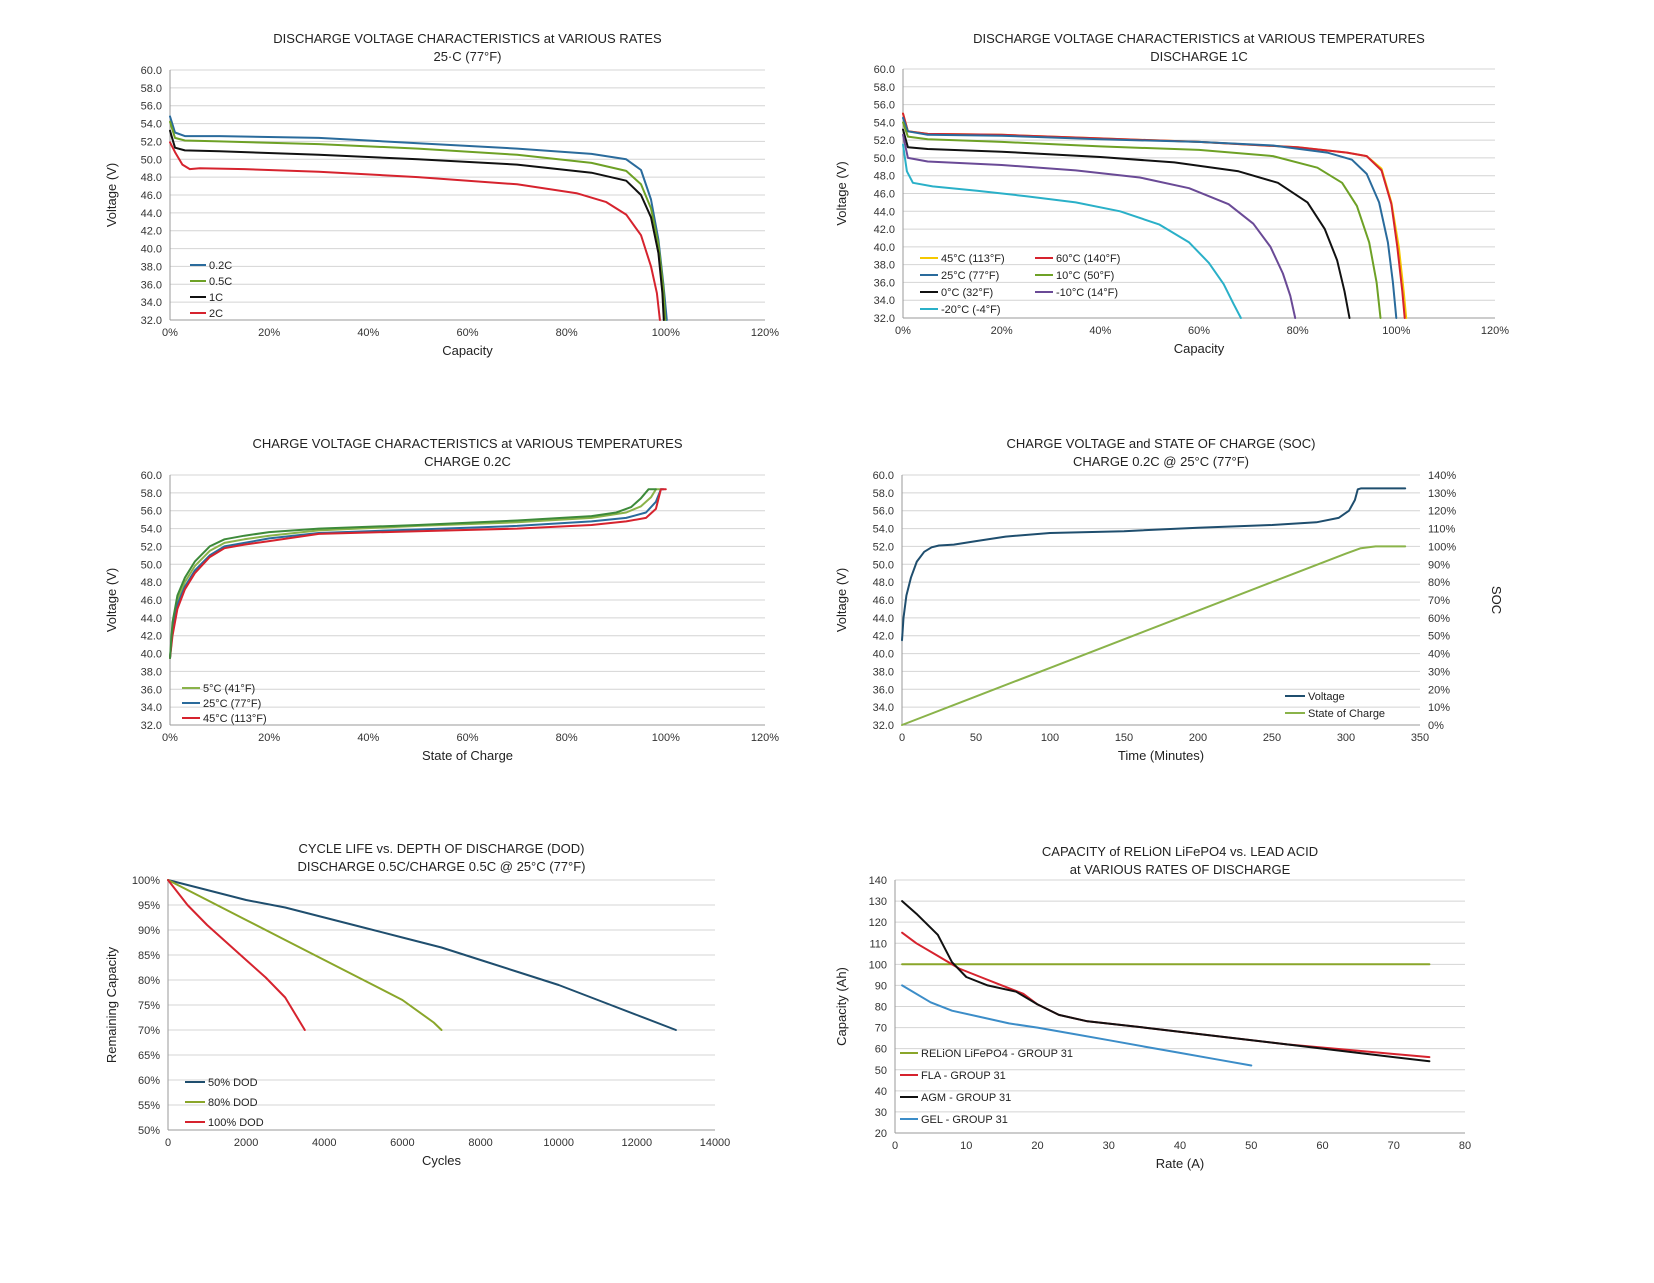 The width and height of the screenshot is (1654, 1283). Describe the element at coordinates (1439, 637) in the screenshot. I see `y2-tick-label: 50%` at that location.